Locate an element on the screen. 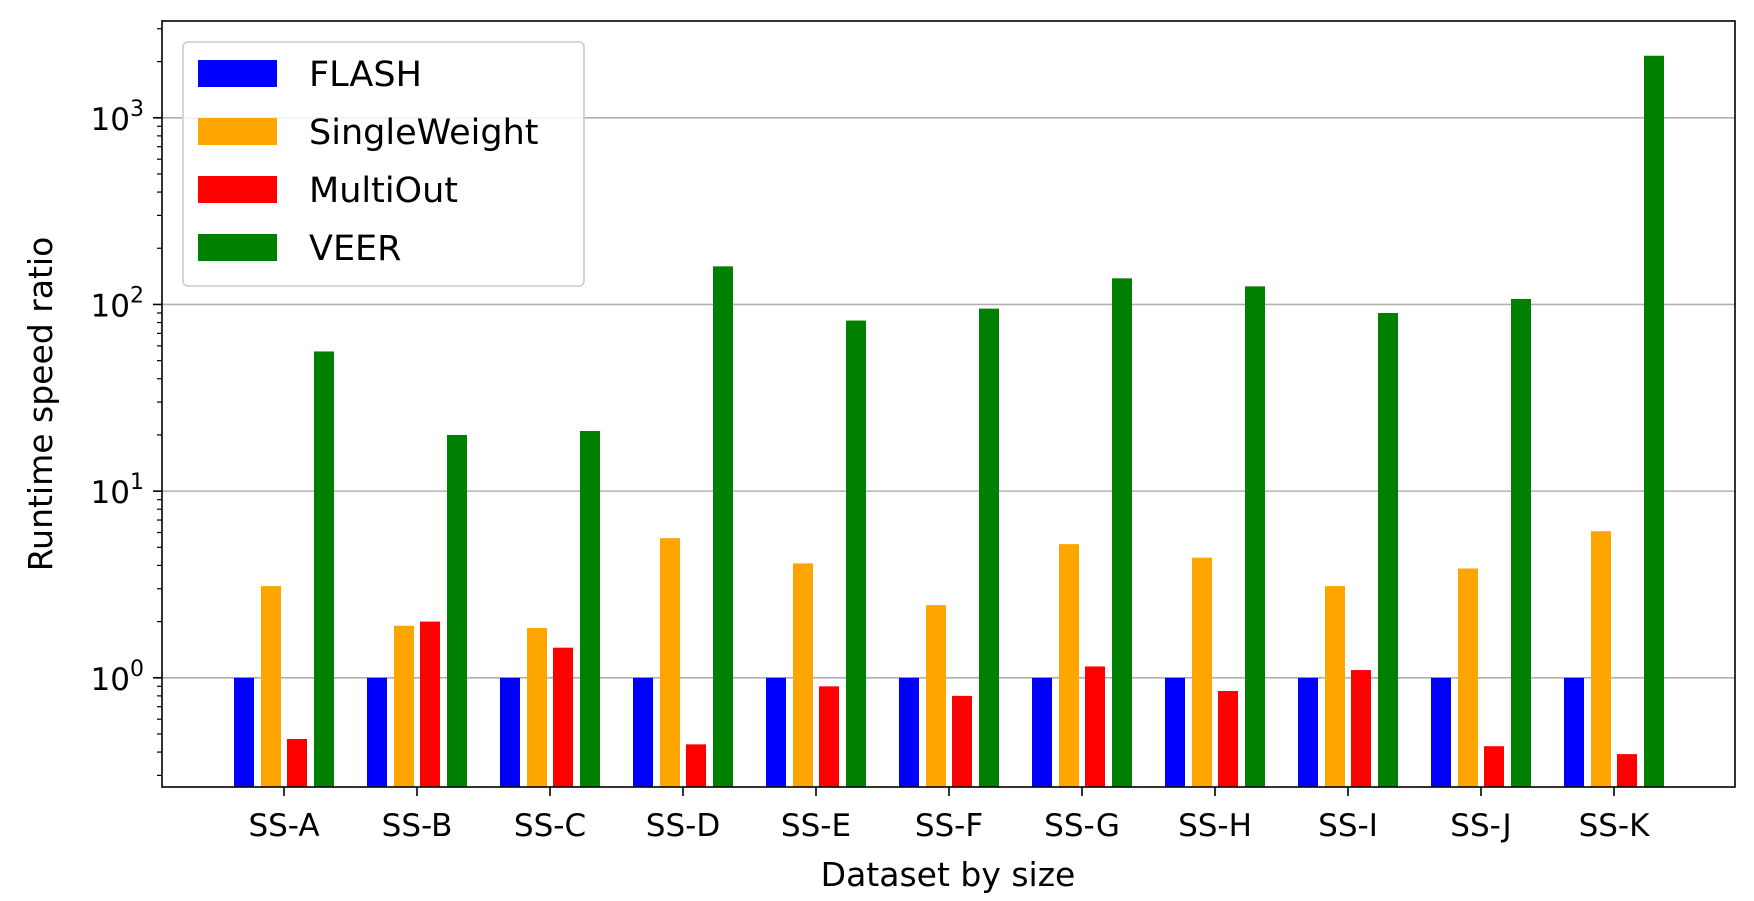 The image size is (1754, 901). x-tick-label: SS-D is located at coordinates (683, 826).